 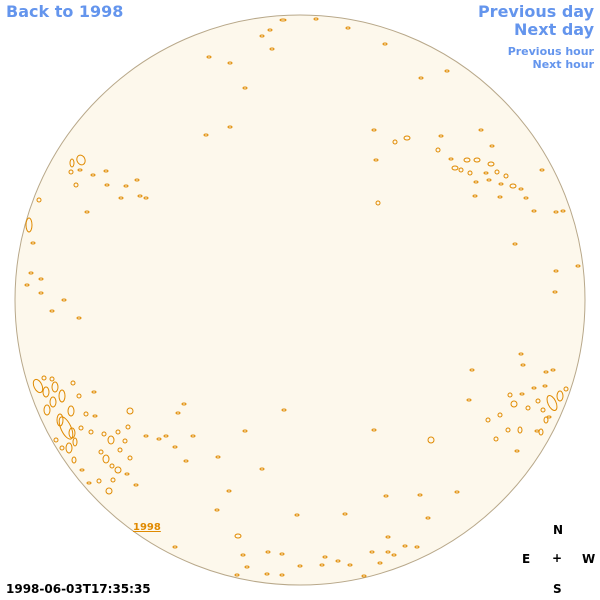 What do you see at coordinates (557, 589) in the screenshot?
I see `compass-south: S` at bounding box center [557, 589].